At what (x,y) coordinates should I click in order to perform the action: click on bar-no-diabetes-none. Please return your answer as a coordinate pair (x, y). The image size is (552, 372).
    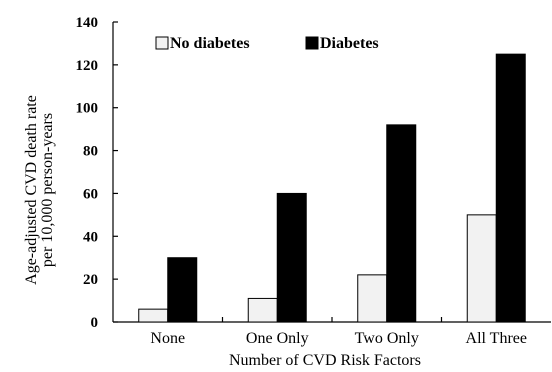
    Looking at the image, I should click on (153, 315).